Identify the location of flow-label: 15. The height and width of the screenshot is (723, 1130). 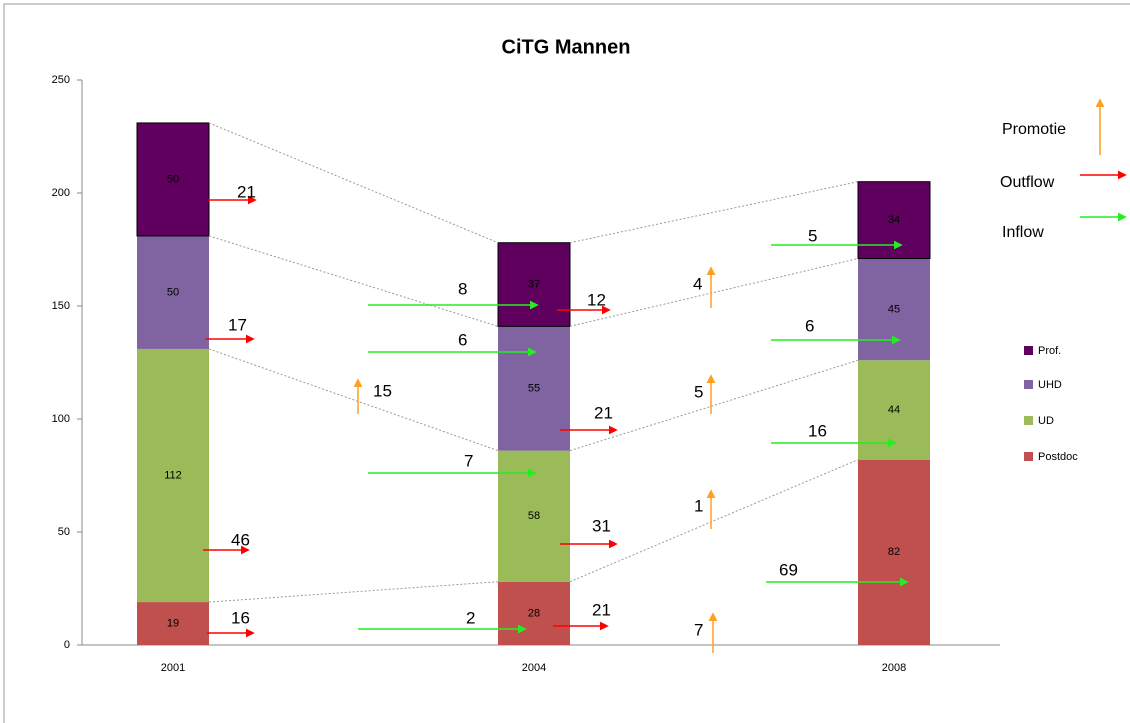
(382, 390).